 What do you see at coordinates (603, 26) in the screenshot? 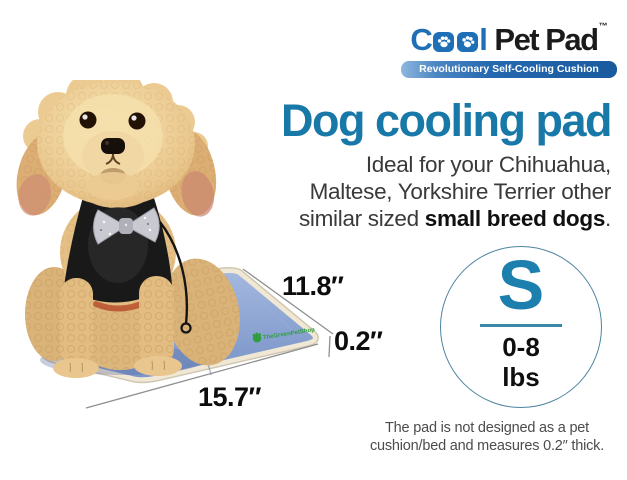
I see `trademark-symbol: ™` at bounding box center [603, 26].